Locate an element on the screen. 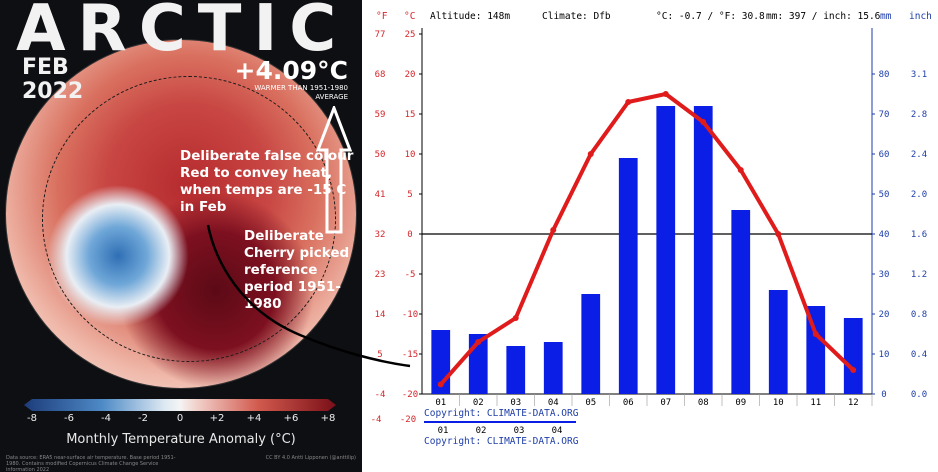 This screenshot has height=472, width=938. unit-f: °F is located at coordinates (382, 16).